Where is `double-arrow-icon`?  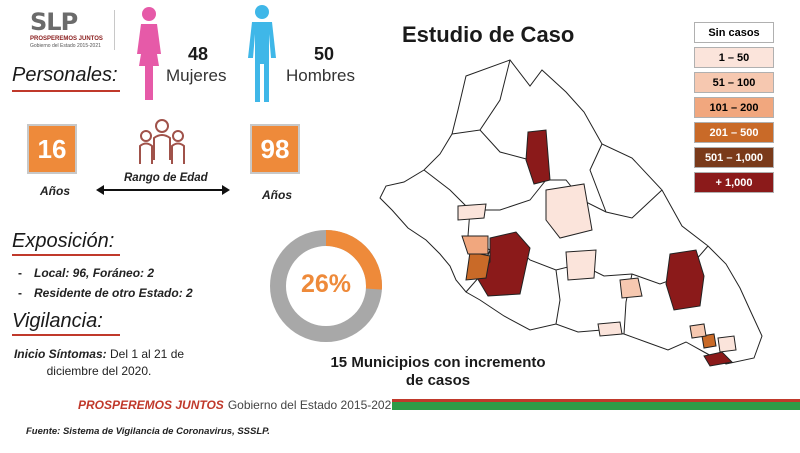
double-arrow-icon is located at coordinates (163, 190).